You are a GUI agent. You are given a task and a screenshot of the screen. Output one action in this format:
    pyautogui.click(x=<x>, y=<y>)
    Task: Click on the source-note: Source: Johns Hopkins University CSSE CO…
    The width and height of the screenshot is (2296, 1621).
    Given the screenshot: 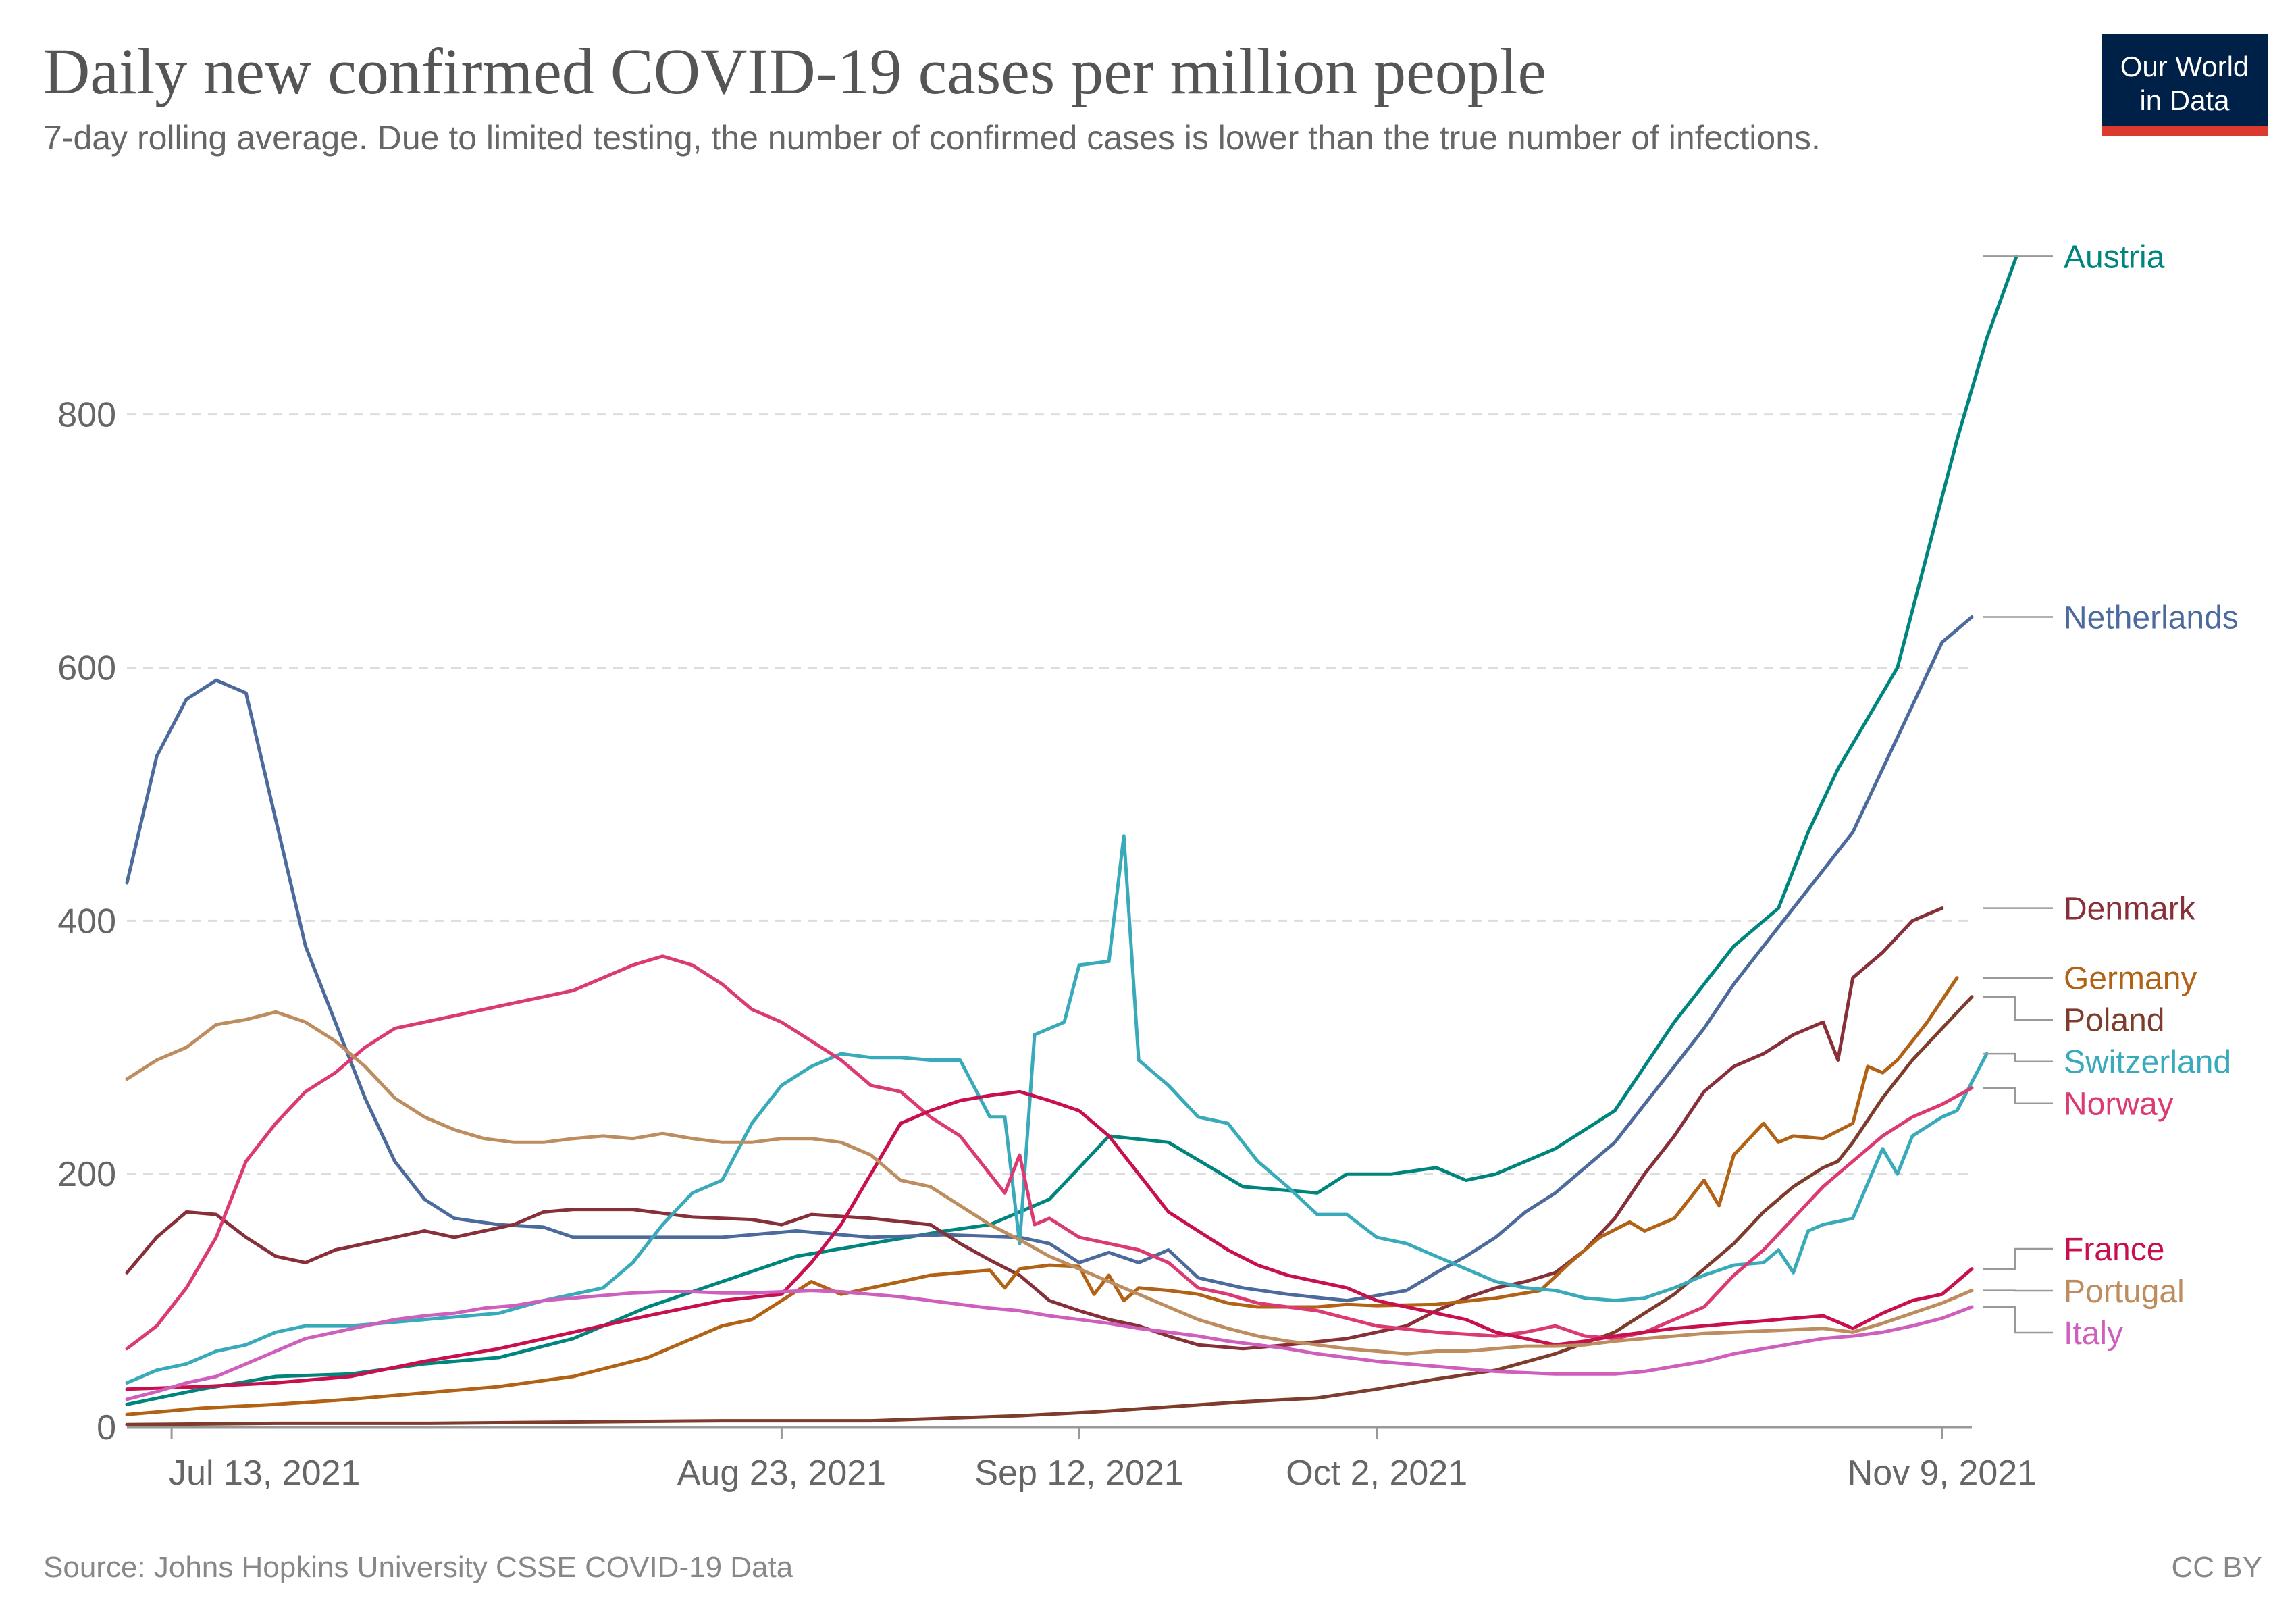 What is the action you would take?
    pyautogui.click(x=418, y=1567)
    